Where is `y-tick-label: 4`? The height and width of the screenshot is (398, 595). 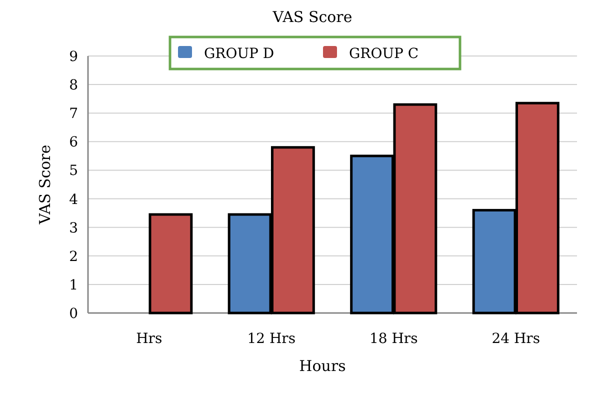
y-tick-label: 4 is located at coordinates (73, 200).